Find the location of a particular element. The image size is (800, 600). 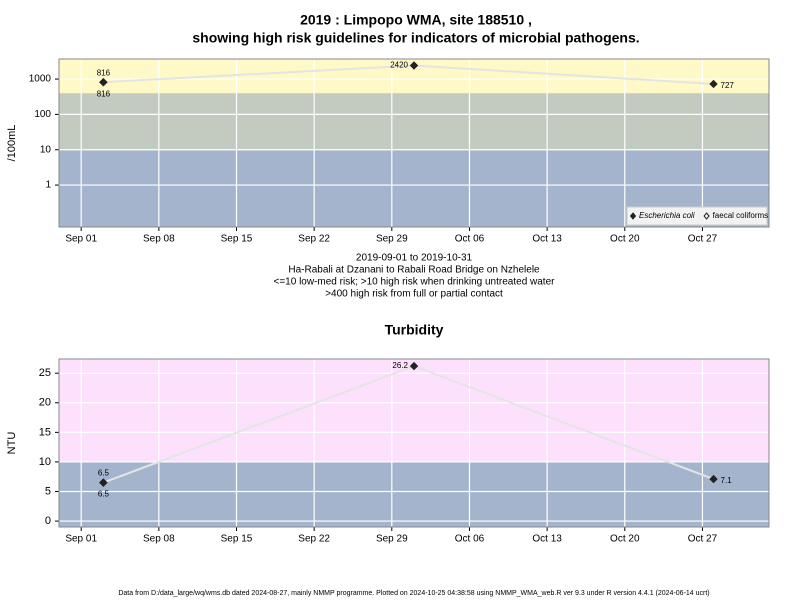

data-label: 2420 is located at coordinates (399, 65).